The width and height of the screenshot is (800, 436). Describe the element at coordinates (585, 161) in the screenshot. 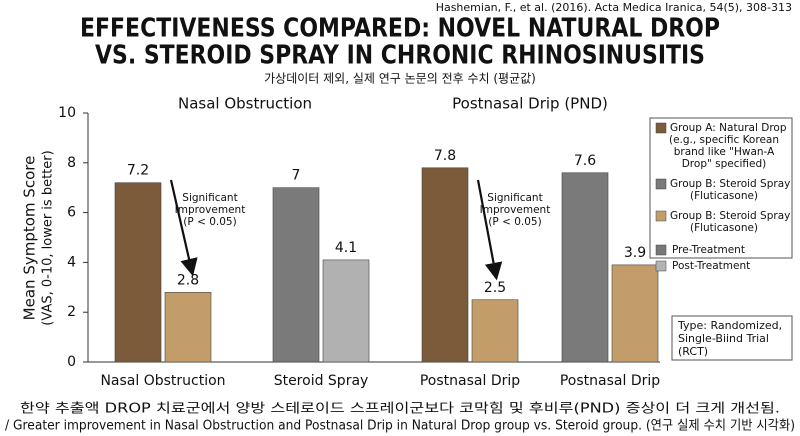

I see `value-label: 7.6` at that location.